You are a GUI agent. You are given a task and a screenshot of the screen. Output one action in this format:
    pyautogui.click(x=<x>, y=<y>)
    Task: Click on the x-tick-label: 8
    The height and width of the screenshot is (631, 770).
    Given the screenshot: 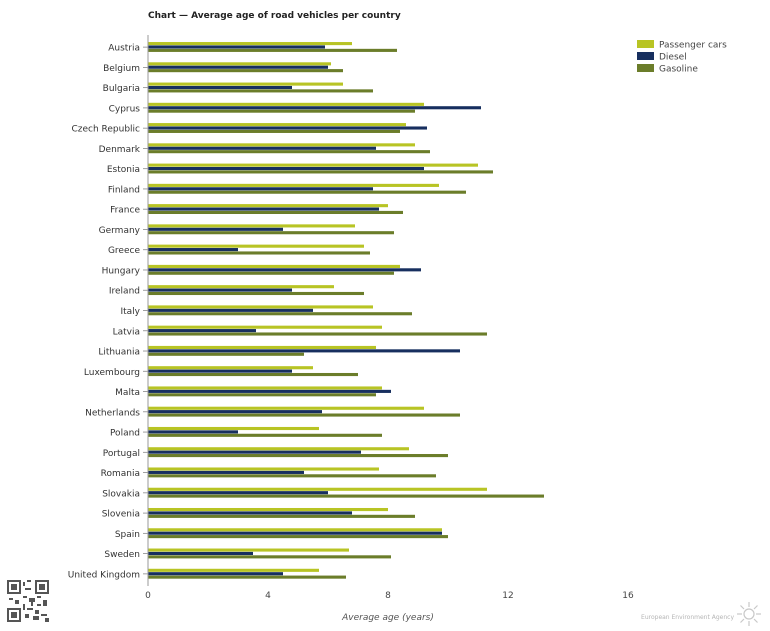 What is the action you would take?
    pyautogui.click(x=388, y=596)
    